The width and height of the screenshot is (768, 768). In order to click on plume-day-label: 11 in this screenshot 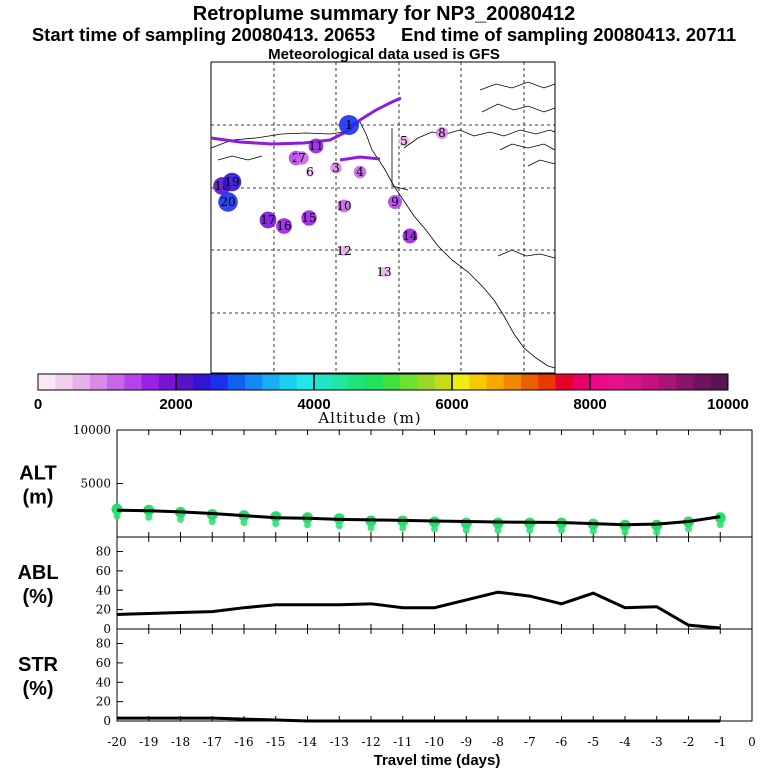, I will do `click(315, 146)`.